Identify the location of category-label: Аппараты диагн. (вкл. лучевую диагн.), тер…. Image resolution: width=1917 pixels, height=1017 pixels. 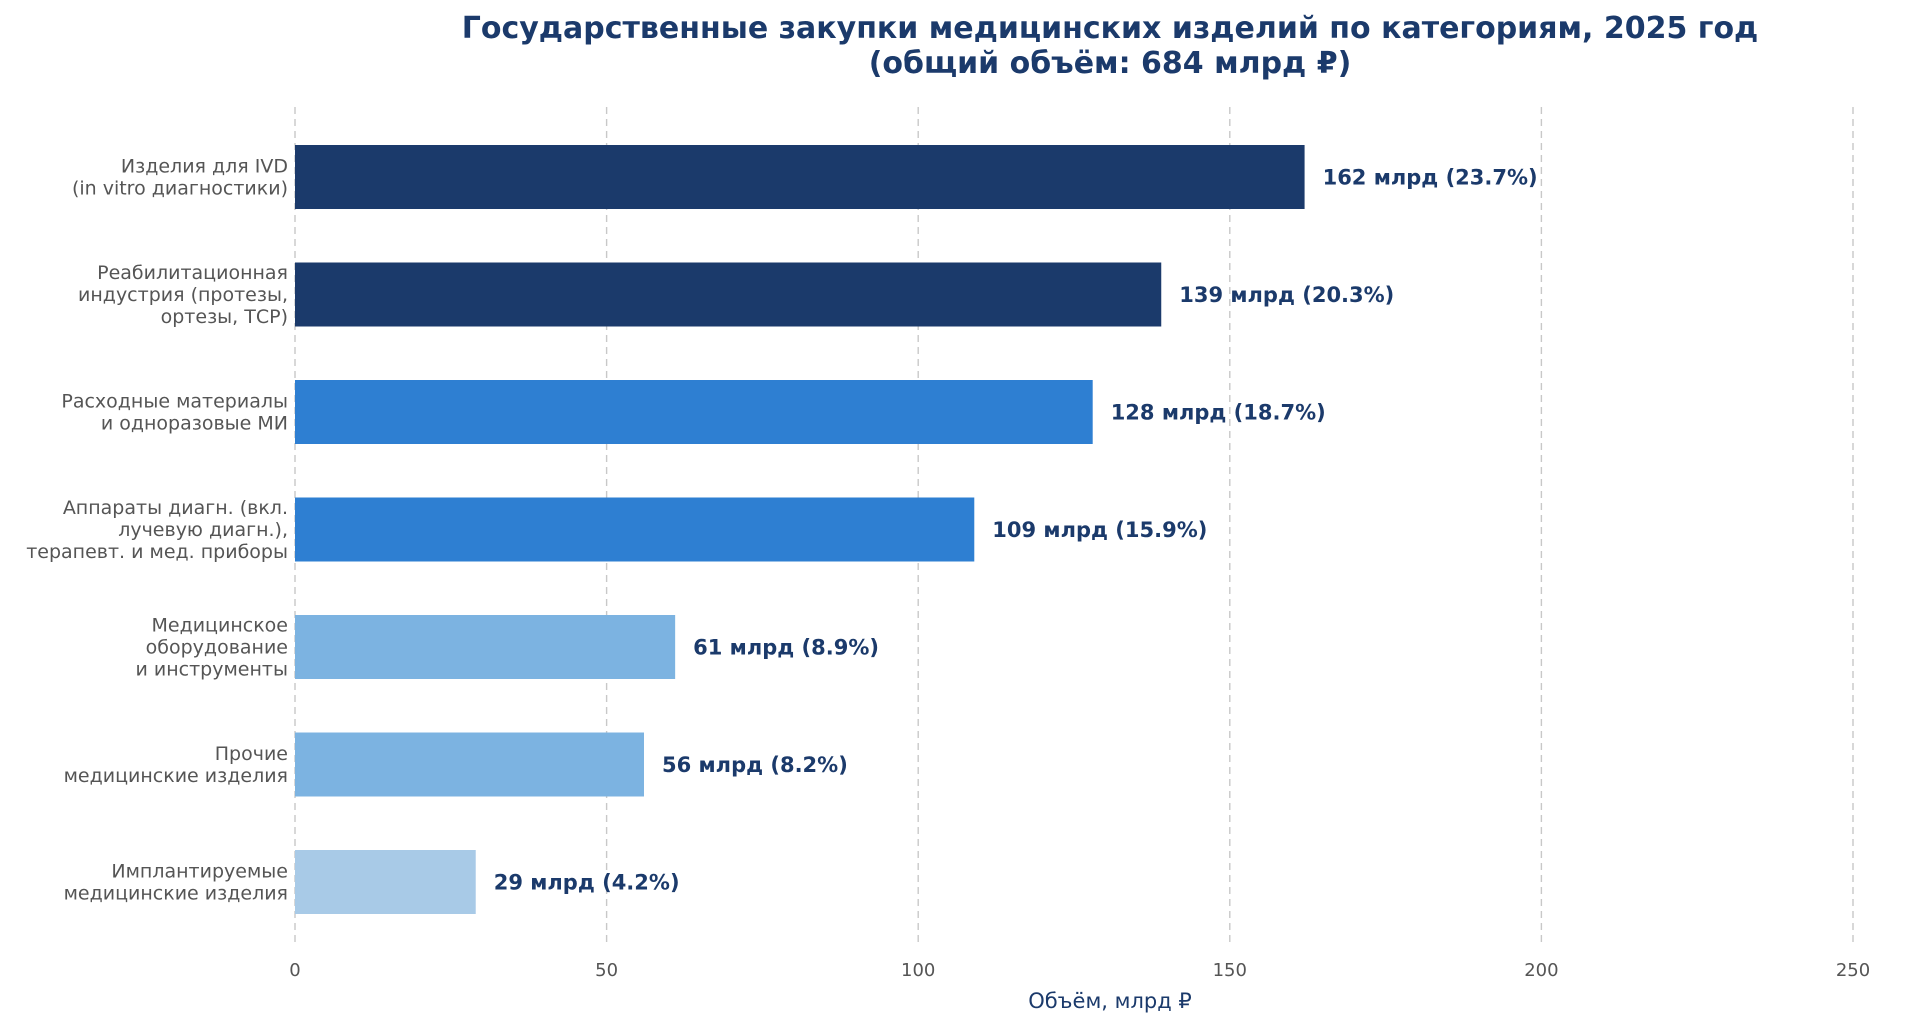
(157, 530).